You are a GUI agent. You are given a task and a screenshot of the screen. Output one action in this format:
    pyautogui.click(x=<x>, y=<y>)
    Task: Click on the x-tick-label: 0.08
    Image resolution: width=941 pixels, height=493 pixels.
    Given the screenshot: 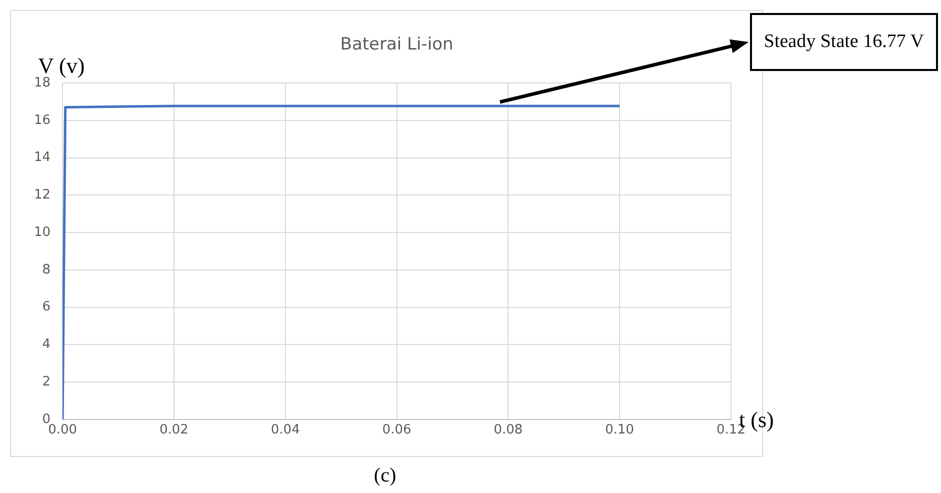 What is the action you would take?
    pyautogui.click(x=508, y=430)
    